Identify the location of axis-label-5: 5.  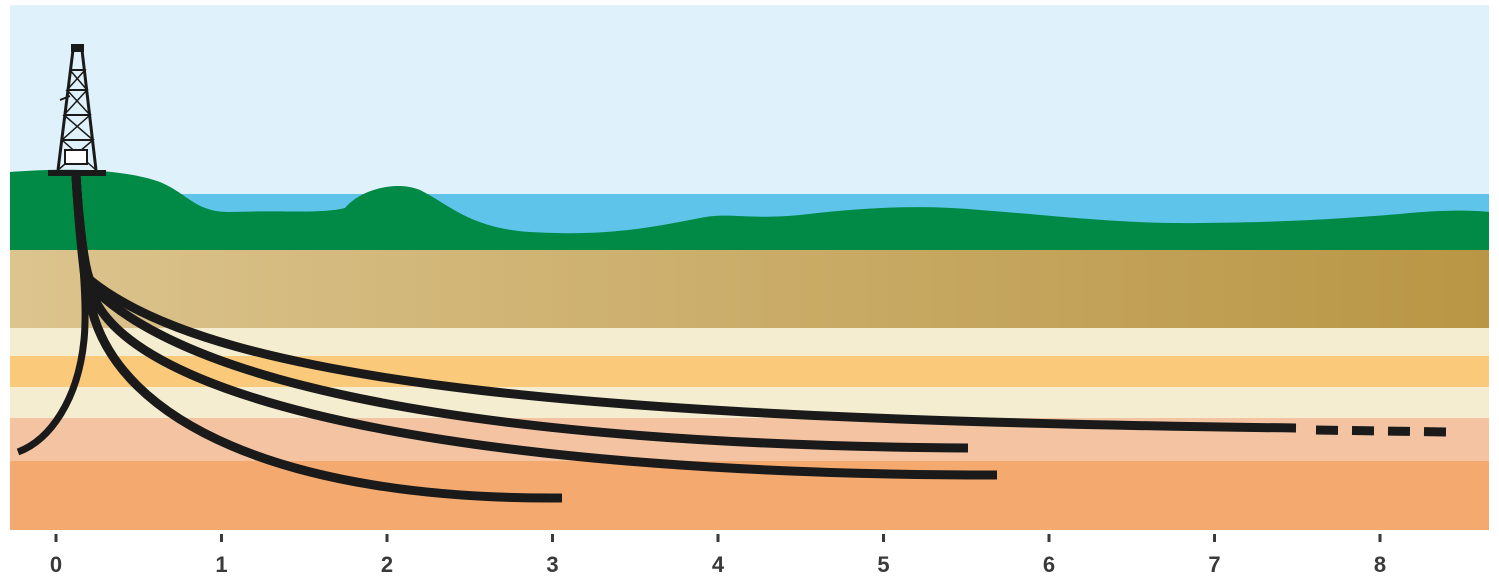
(883, 564).